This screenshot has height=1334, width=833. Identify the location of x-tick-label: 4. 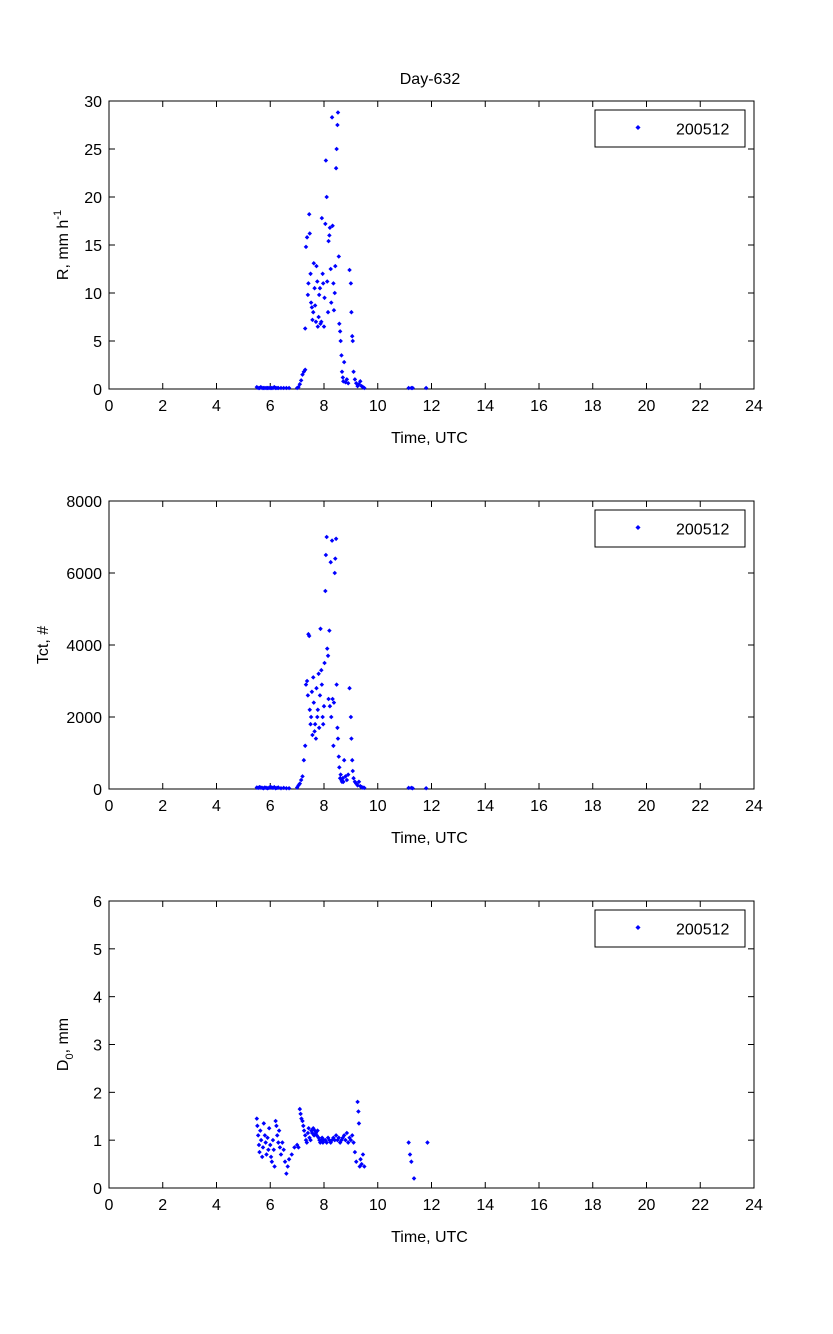
(216, 806).